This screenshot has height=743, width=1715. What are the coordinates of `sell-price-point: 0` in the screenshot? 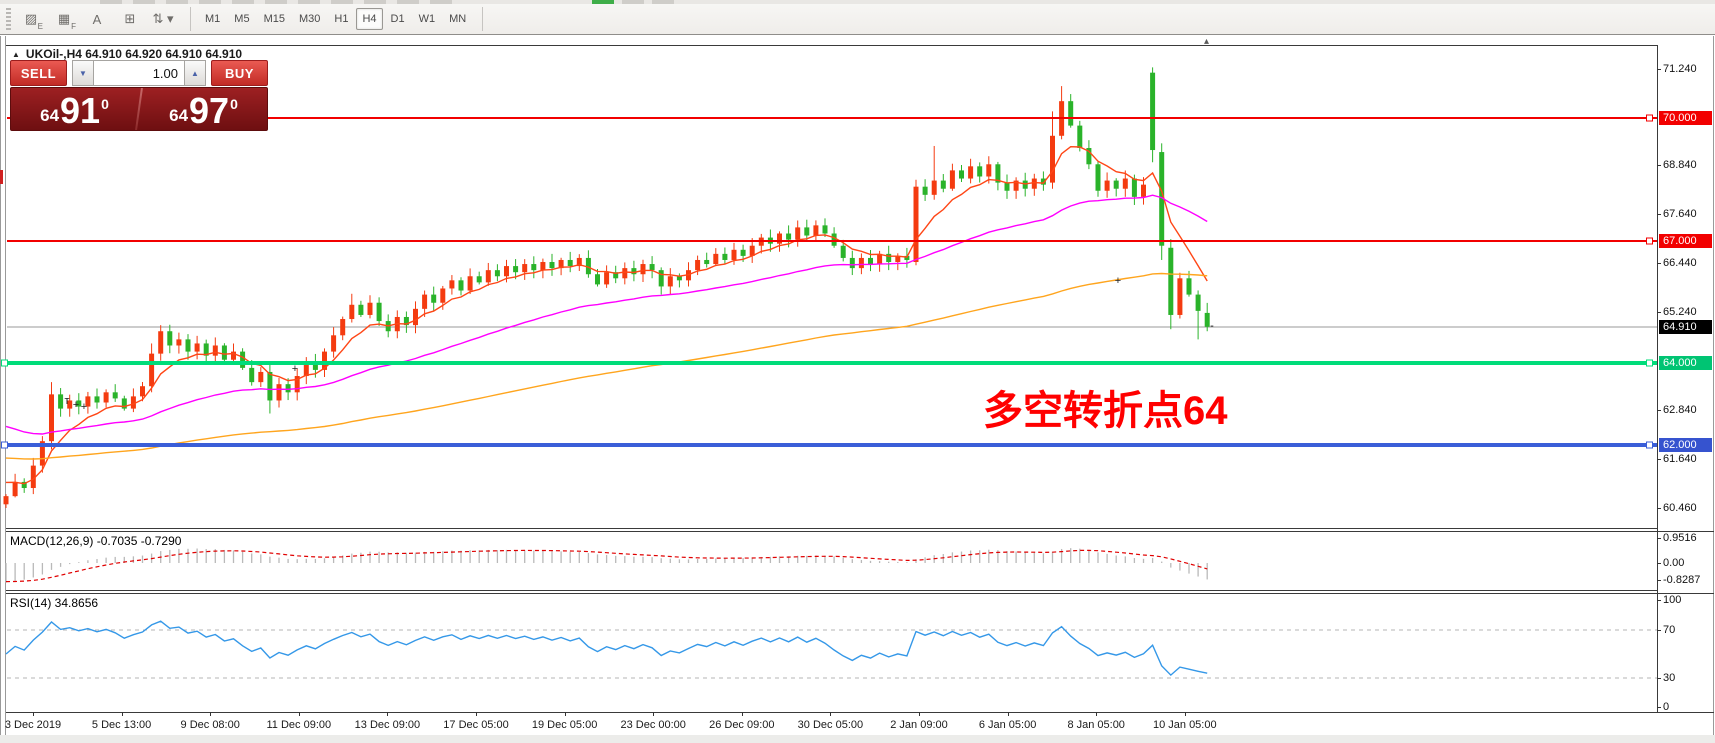 It's located at (105, 104).